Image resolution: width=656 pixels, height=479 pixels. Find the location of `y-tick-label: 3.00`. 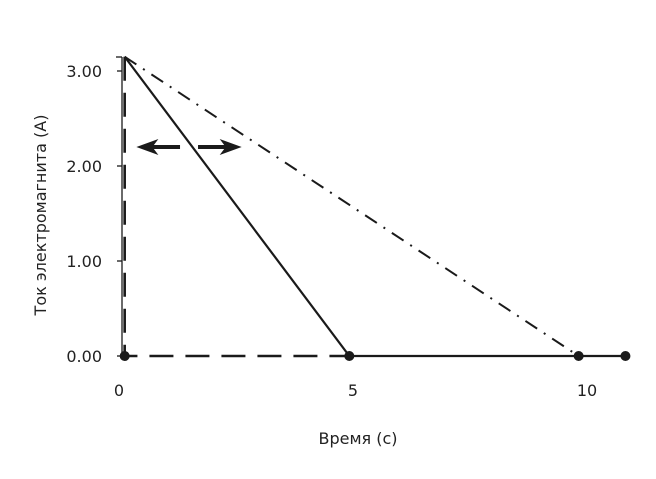

y-tick-label: 3.00 is located at coordinates (84, 71).